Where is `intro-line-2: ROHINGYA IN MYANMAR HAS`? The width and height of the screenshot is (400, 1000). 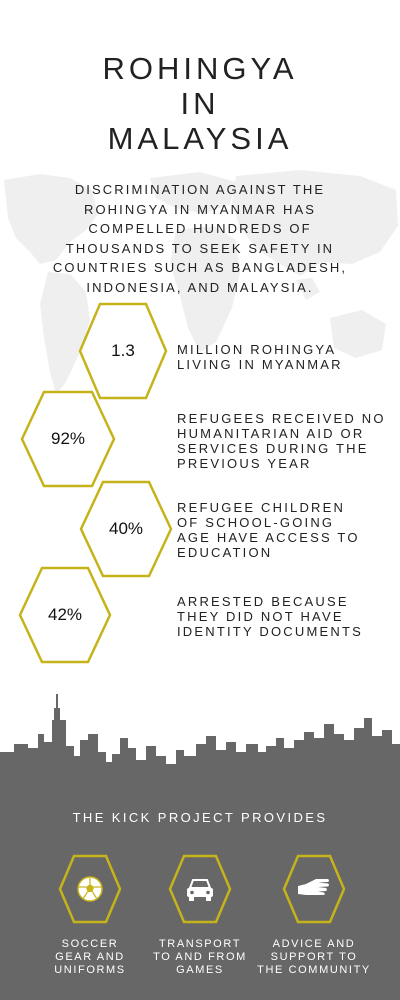
intro-line-2: ROHINGYA IN MYANMAR HAS is located at coordinates (199, 209).